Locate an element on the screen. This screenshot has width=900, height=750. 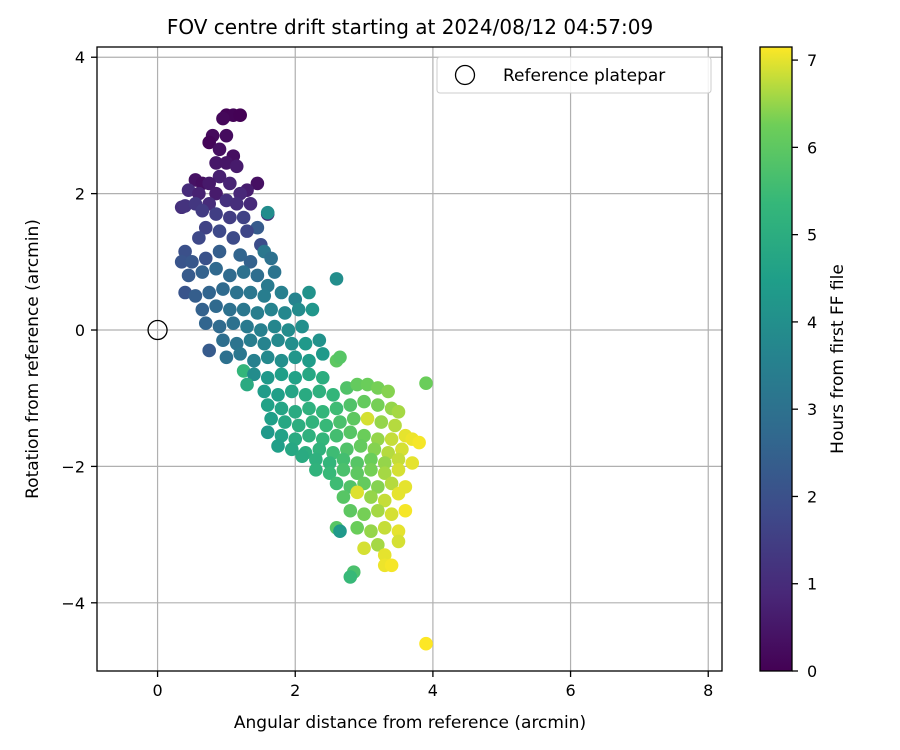
colorbar-tick-label: 4 is located at coordinates (812, 322).